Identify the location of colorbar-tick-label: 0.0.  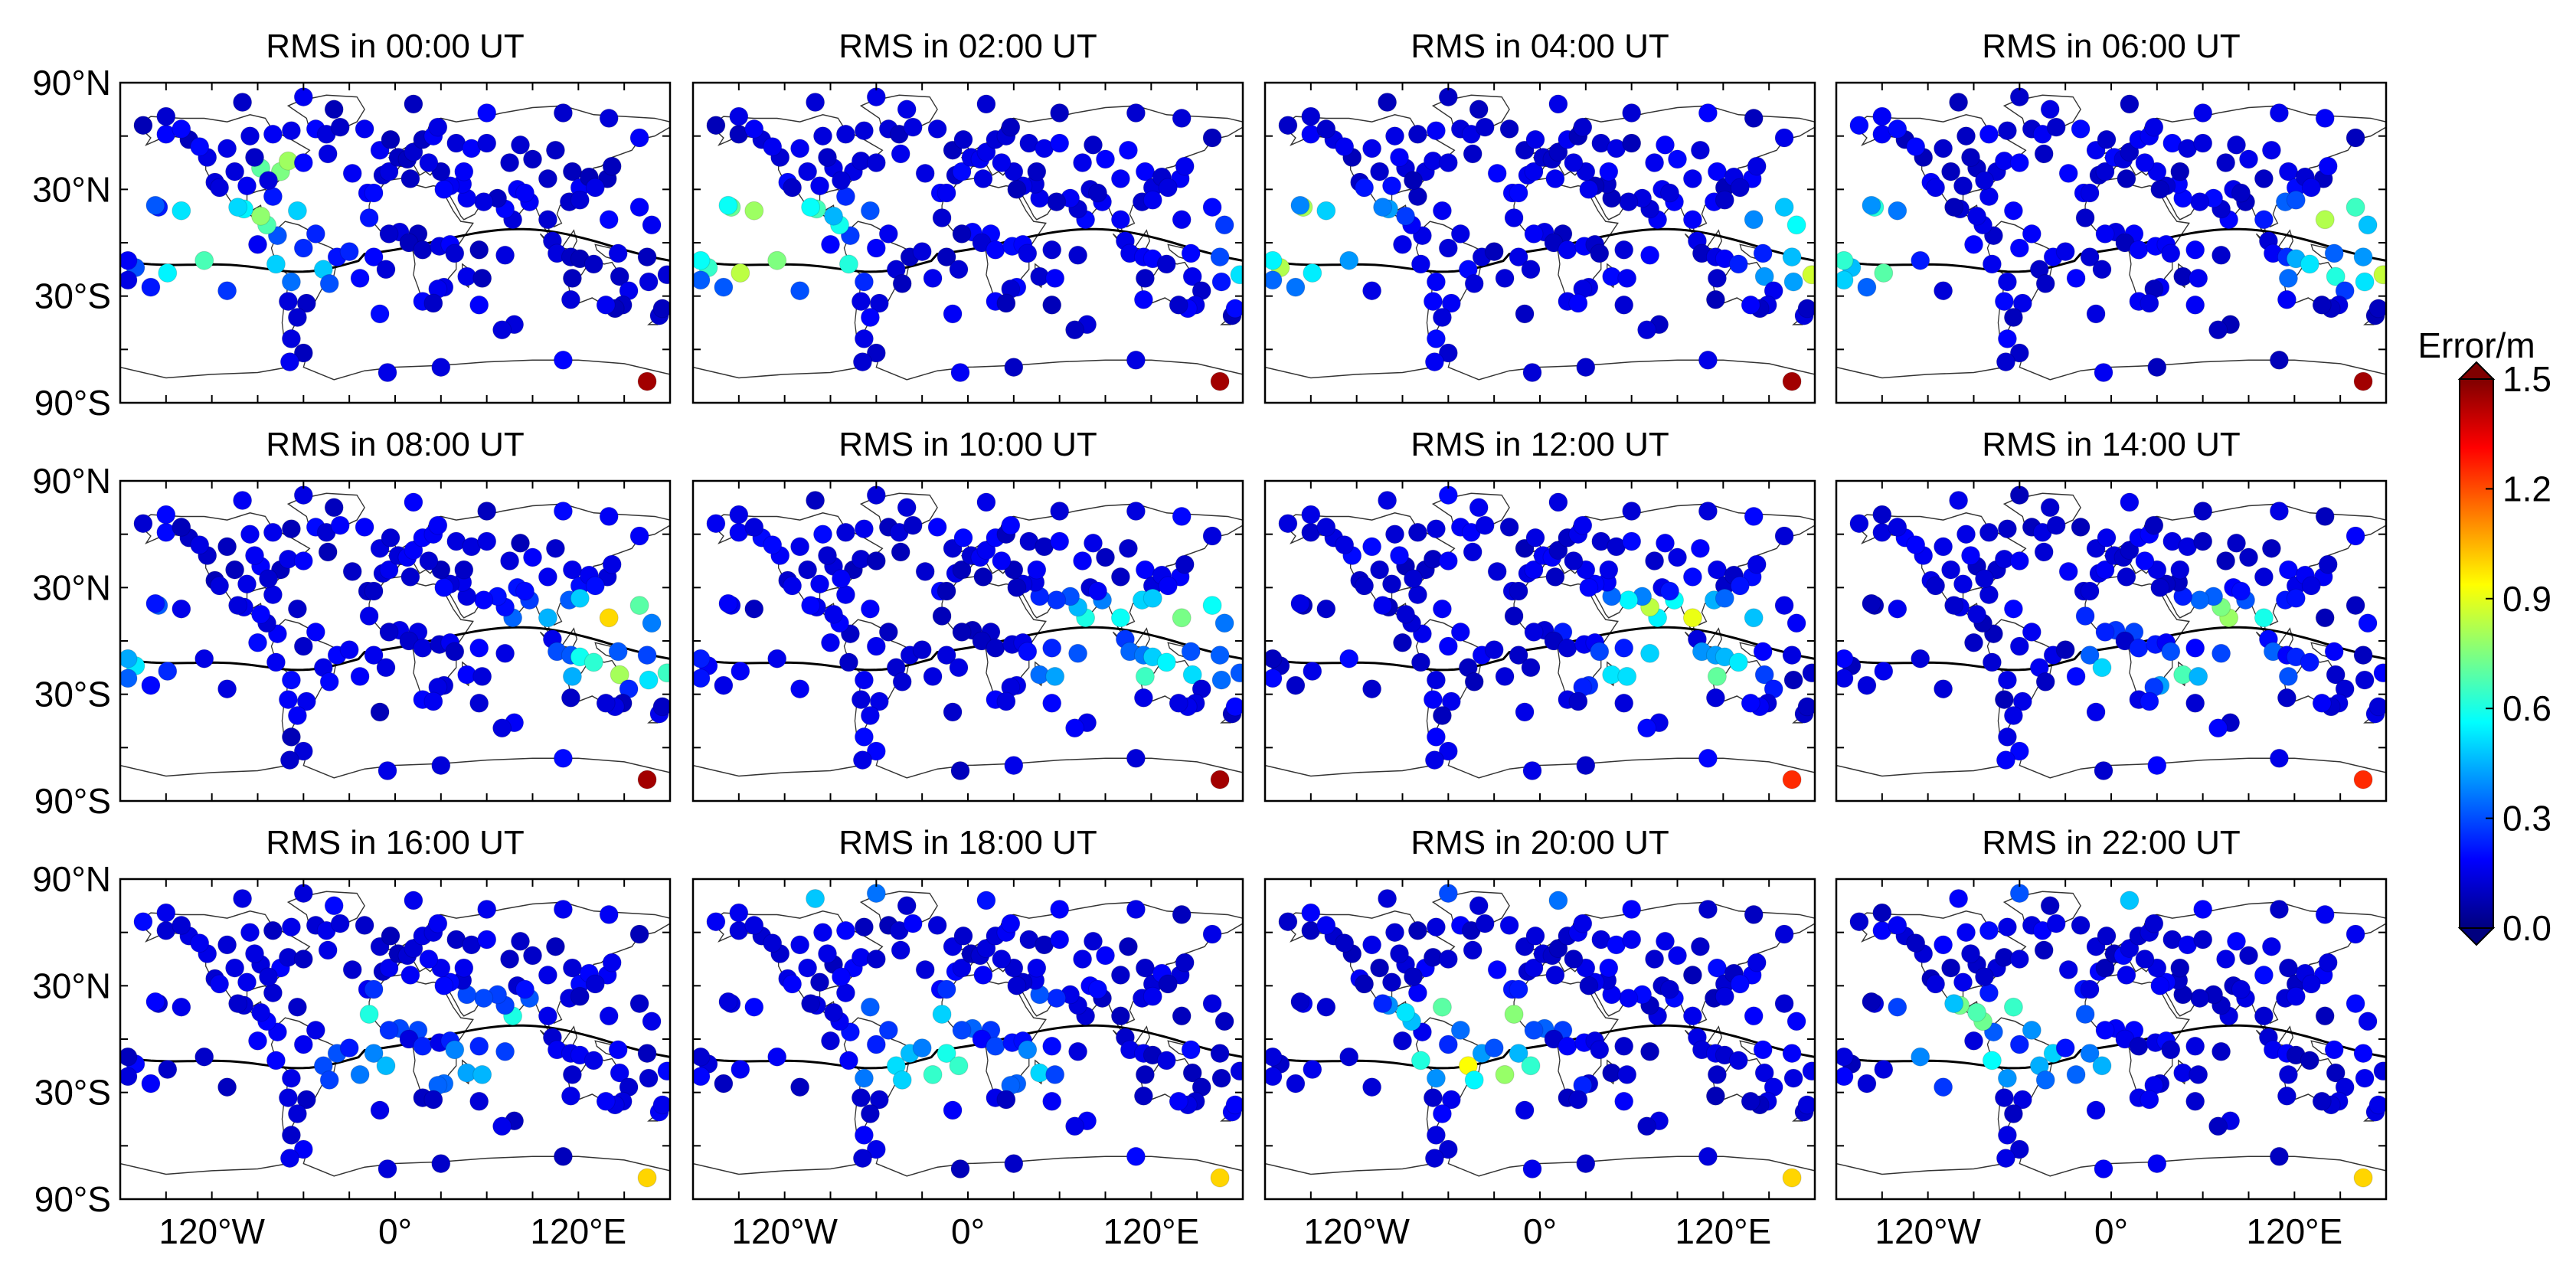
(2526, 928).